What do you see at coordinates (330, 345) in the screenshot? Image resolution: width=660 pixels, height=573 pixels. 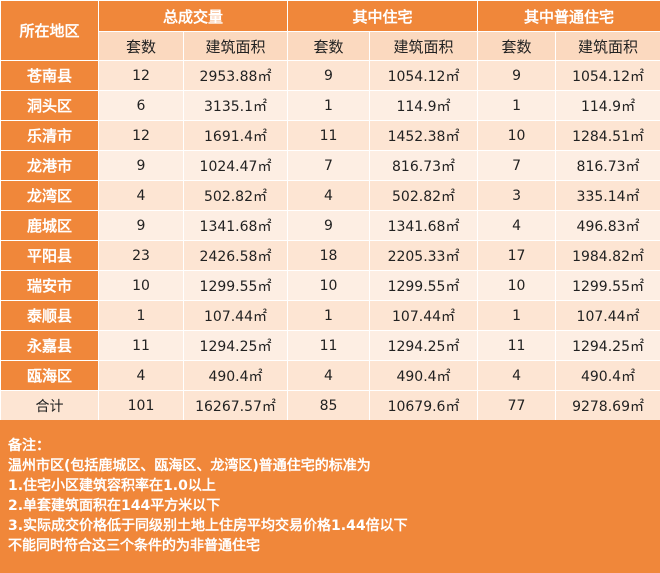 I see `table-row: 永嘉县 11 1294.25㎡ 11 1294.25㎡ 11 1294.25㎡` at bounding box center [330, 345].